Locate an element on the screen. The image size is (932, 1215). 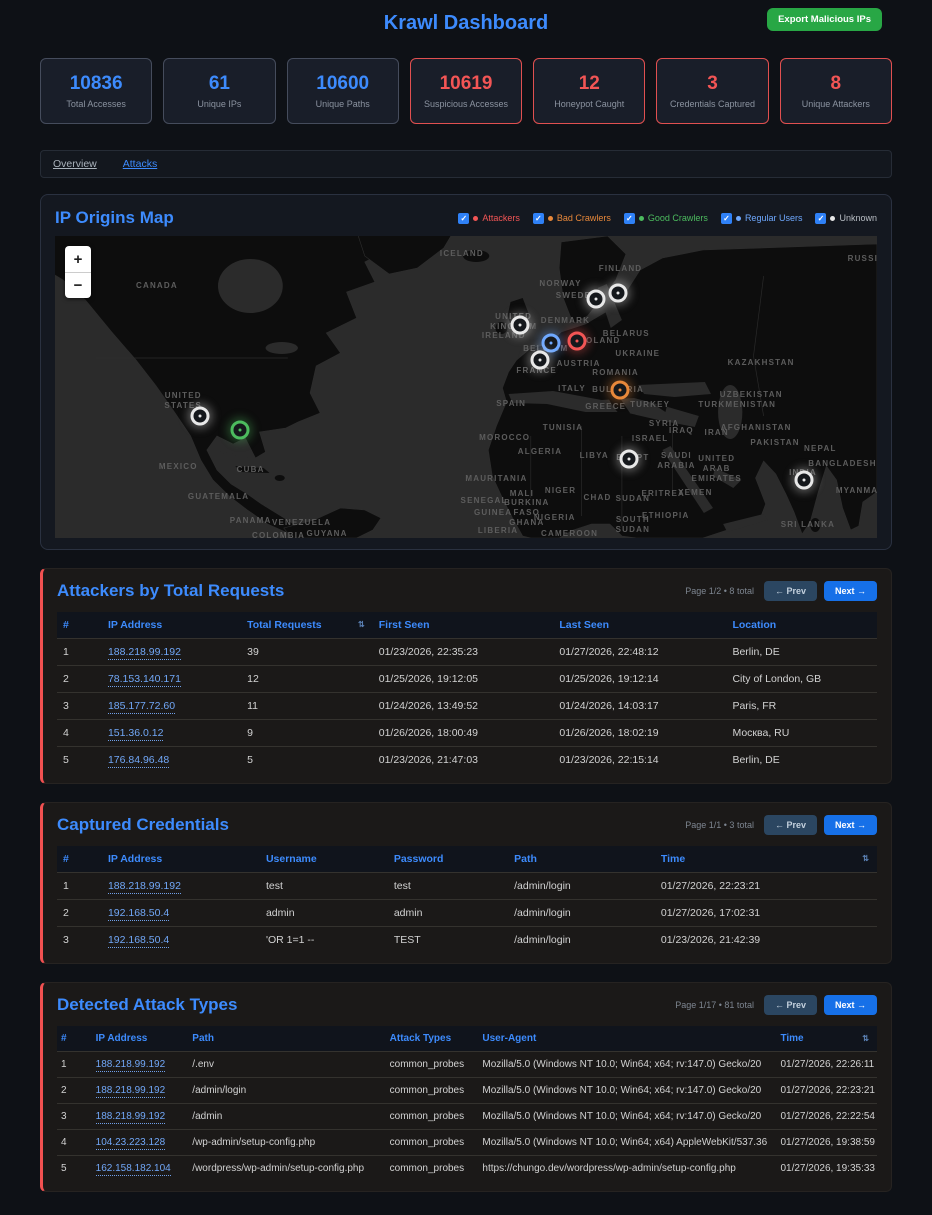
cell: /admin/login is located at coordinates (287, 1090).